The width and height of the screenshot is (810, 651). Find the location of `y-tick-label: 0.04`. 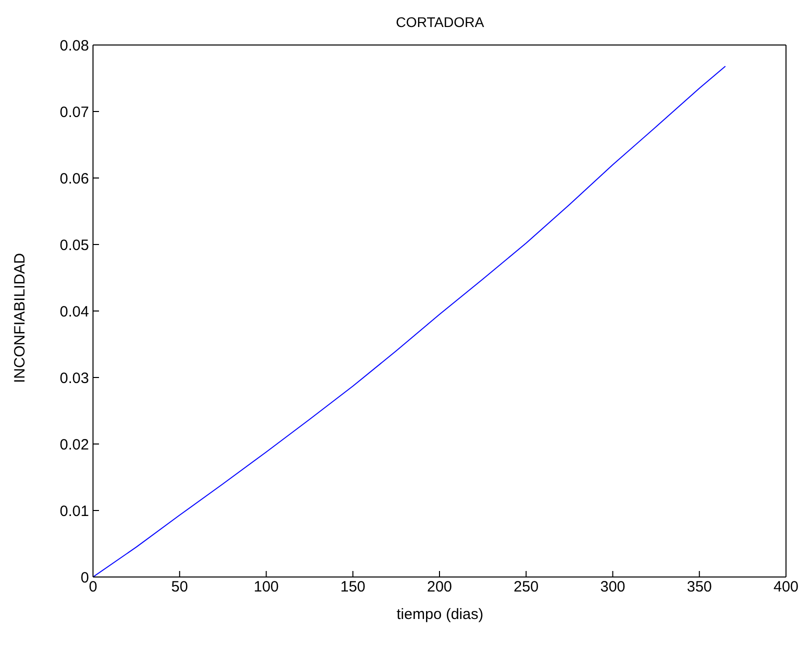

y-tick-label: 0.04 is located at coordinates (74, 311).